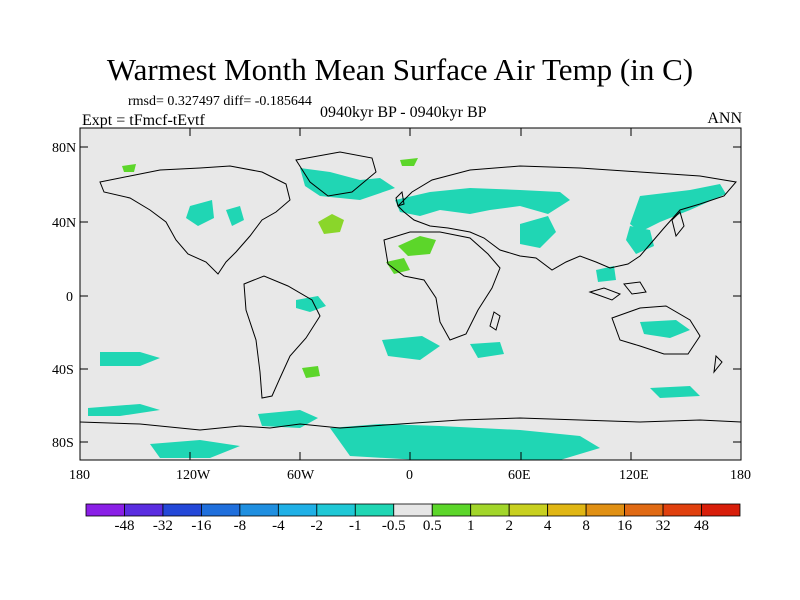 Image resolution: width=800 pixels, height=600 pixels. I want to click on patch-n-america-west, so click(200, 213).